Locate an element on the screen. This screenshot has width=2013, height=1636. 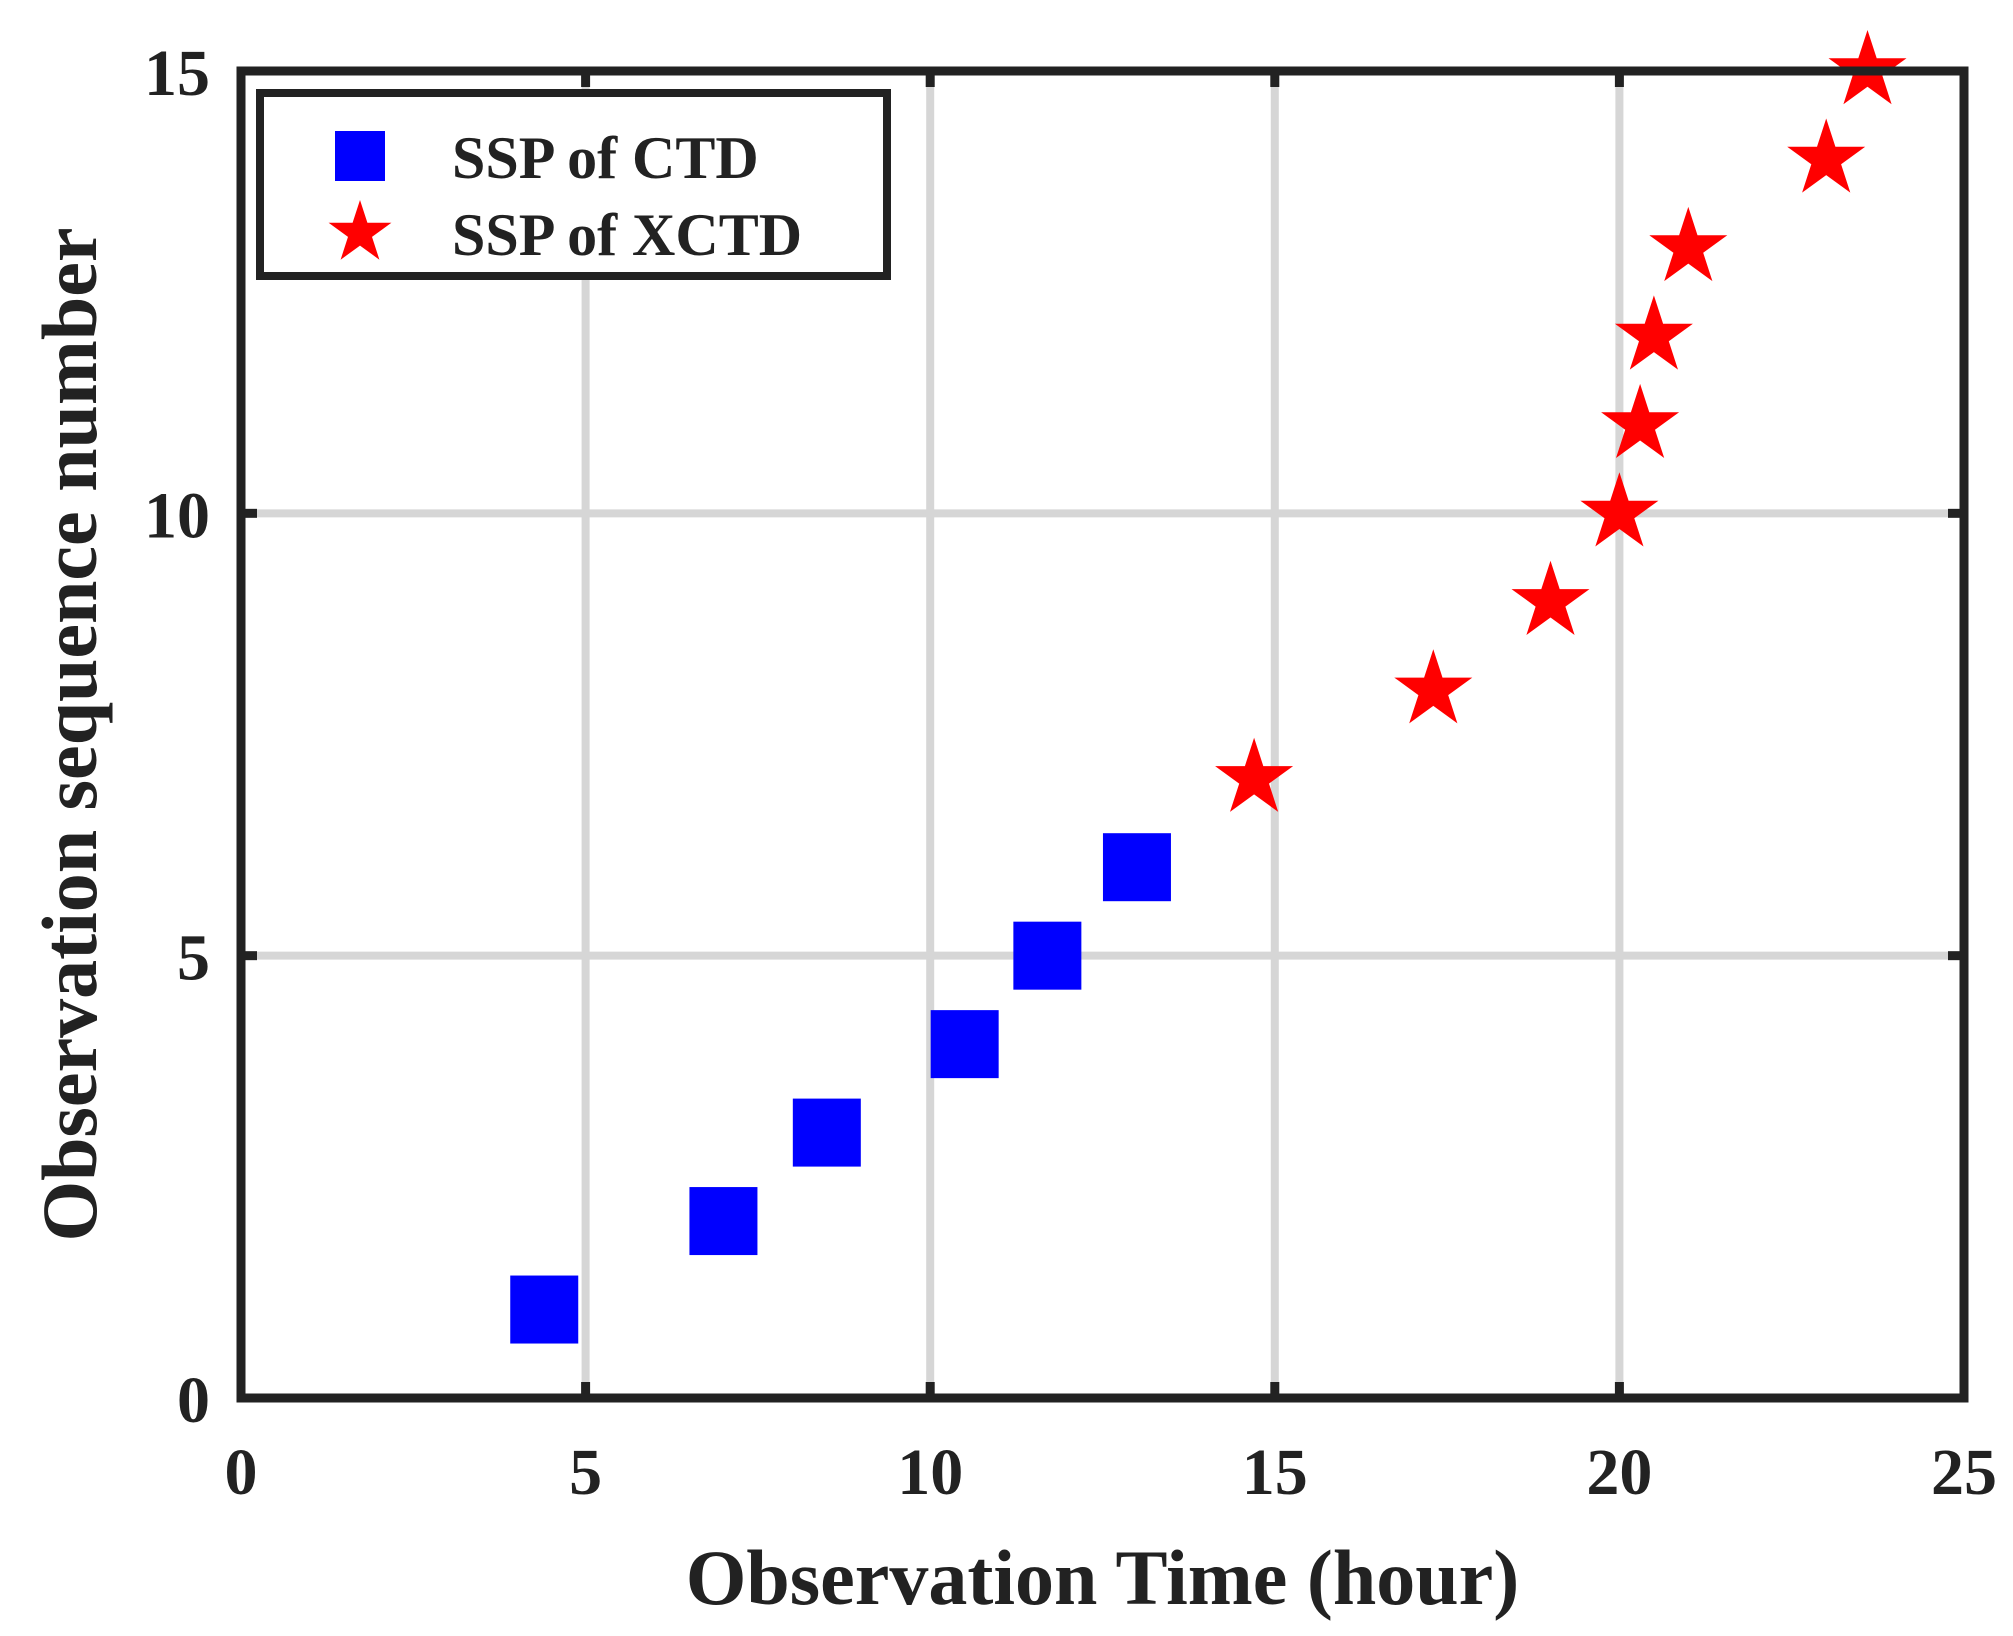
x-tick-label: 0 is located at coordinates (241, 1472).